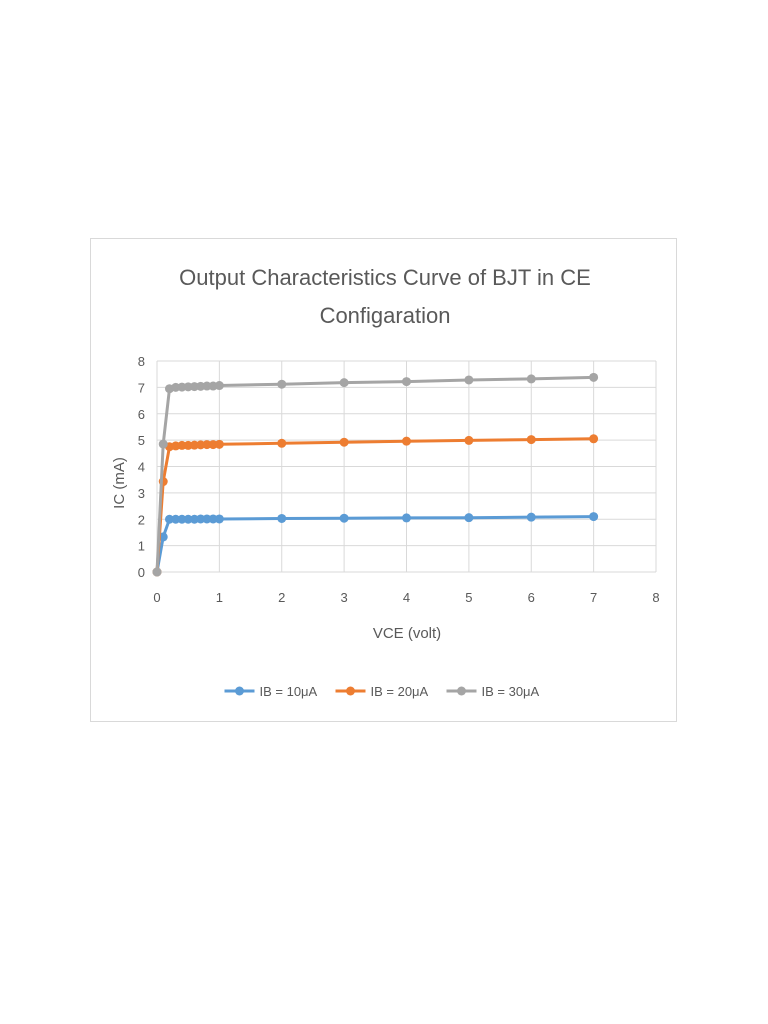  I want to click on x-tick-labels: 0 1 2 3 4 5 6 7 8, so click(406, 597).